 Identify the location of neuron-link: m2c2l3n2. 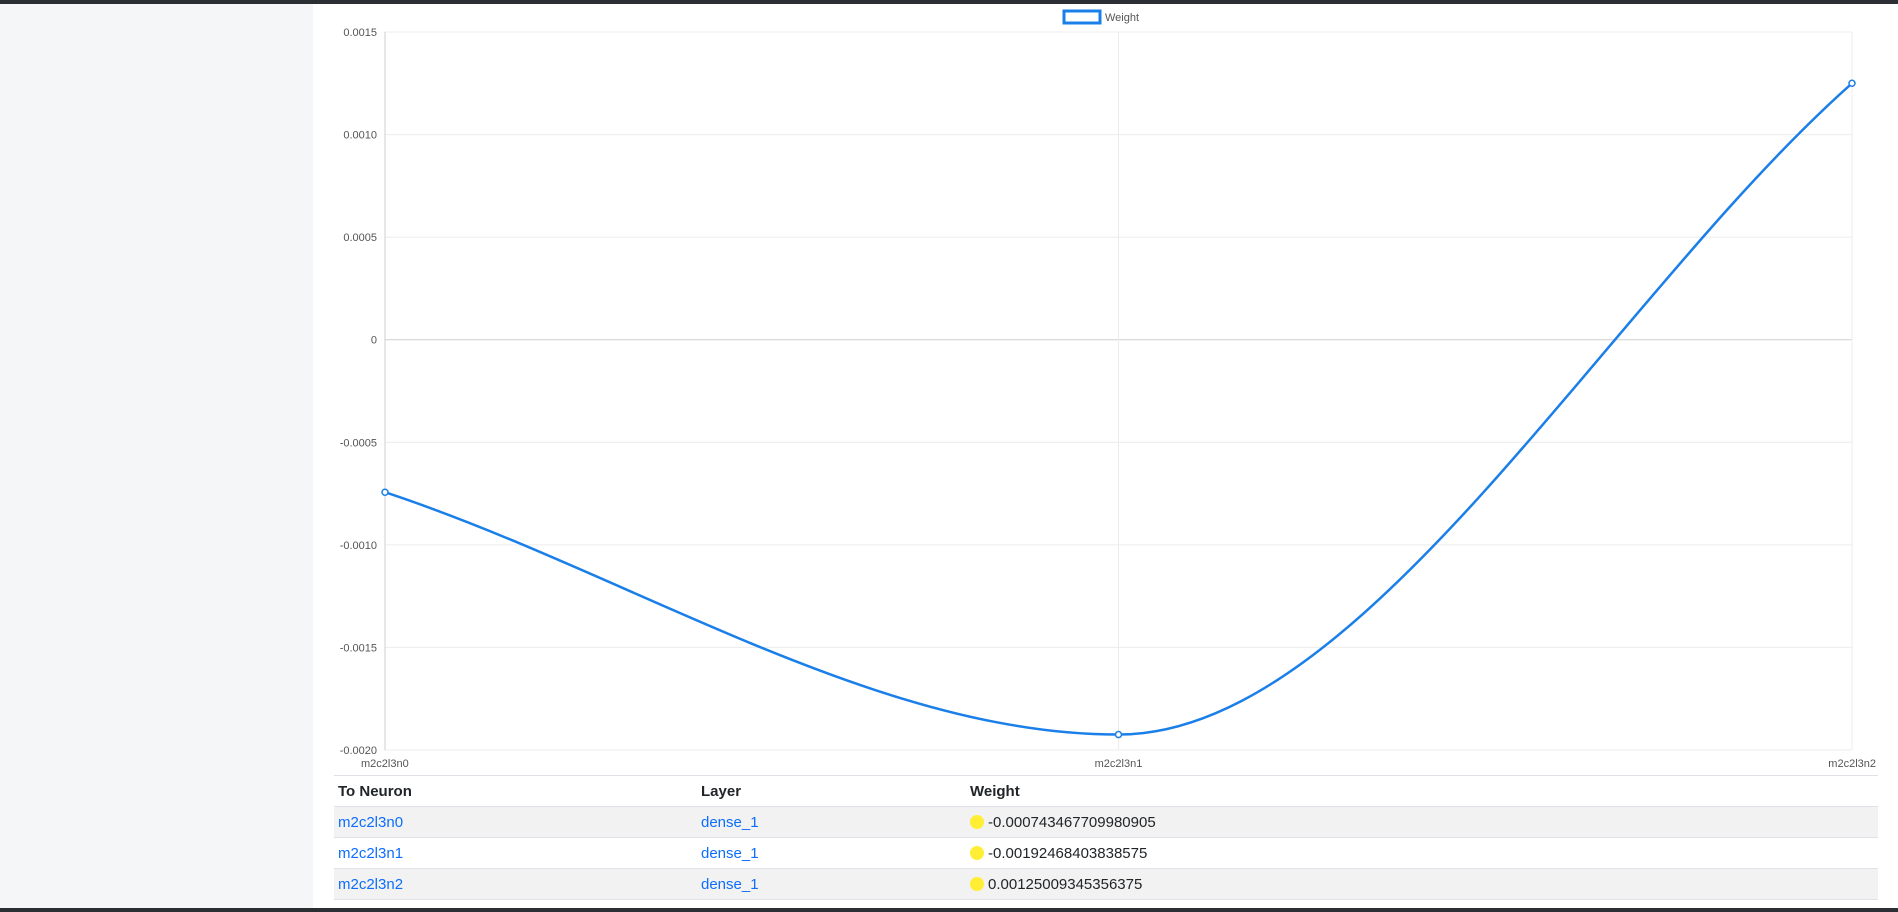
(371, 884).